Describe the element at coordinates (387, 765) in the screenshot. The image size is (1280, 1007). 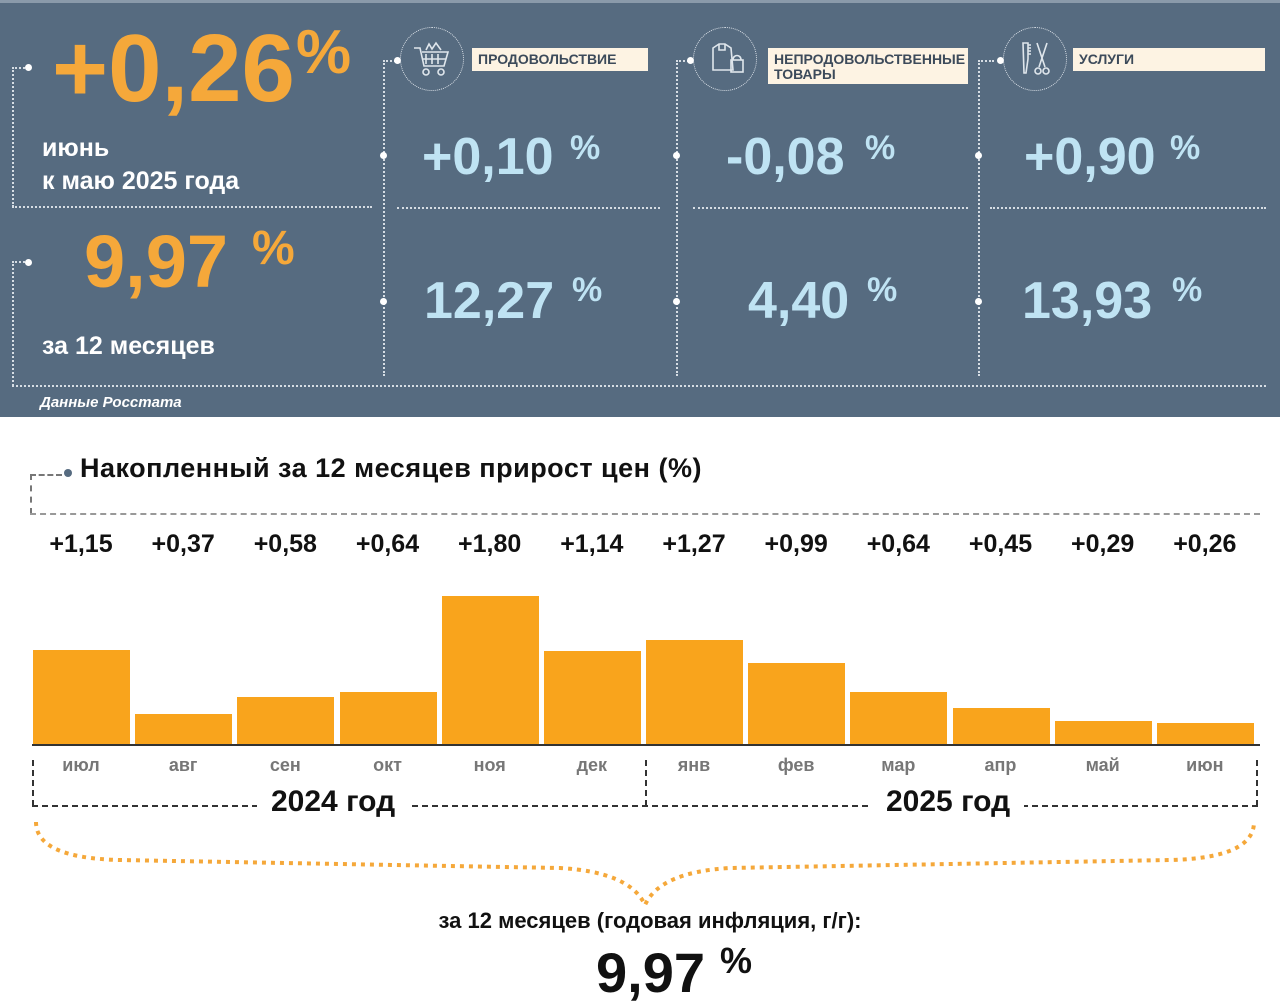
I see `month-label: окт` at that location.